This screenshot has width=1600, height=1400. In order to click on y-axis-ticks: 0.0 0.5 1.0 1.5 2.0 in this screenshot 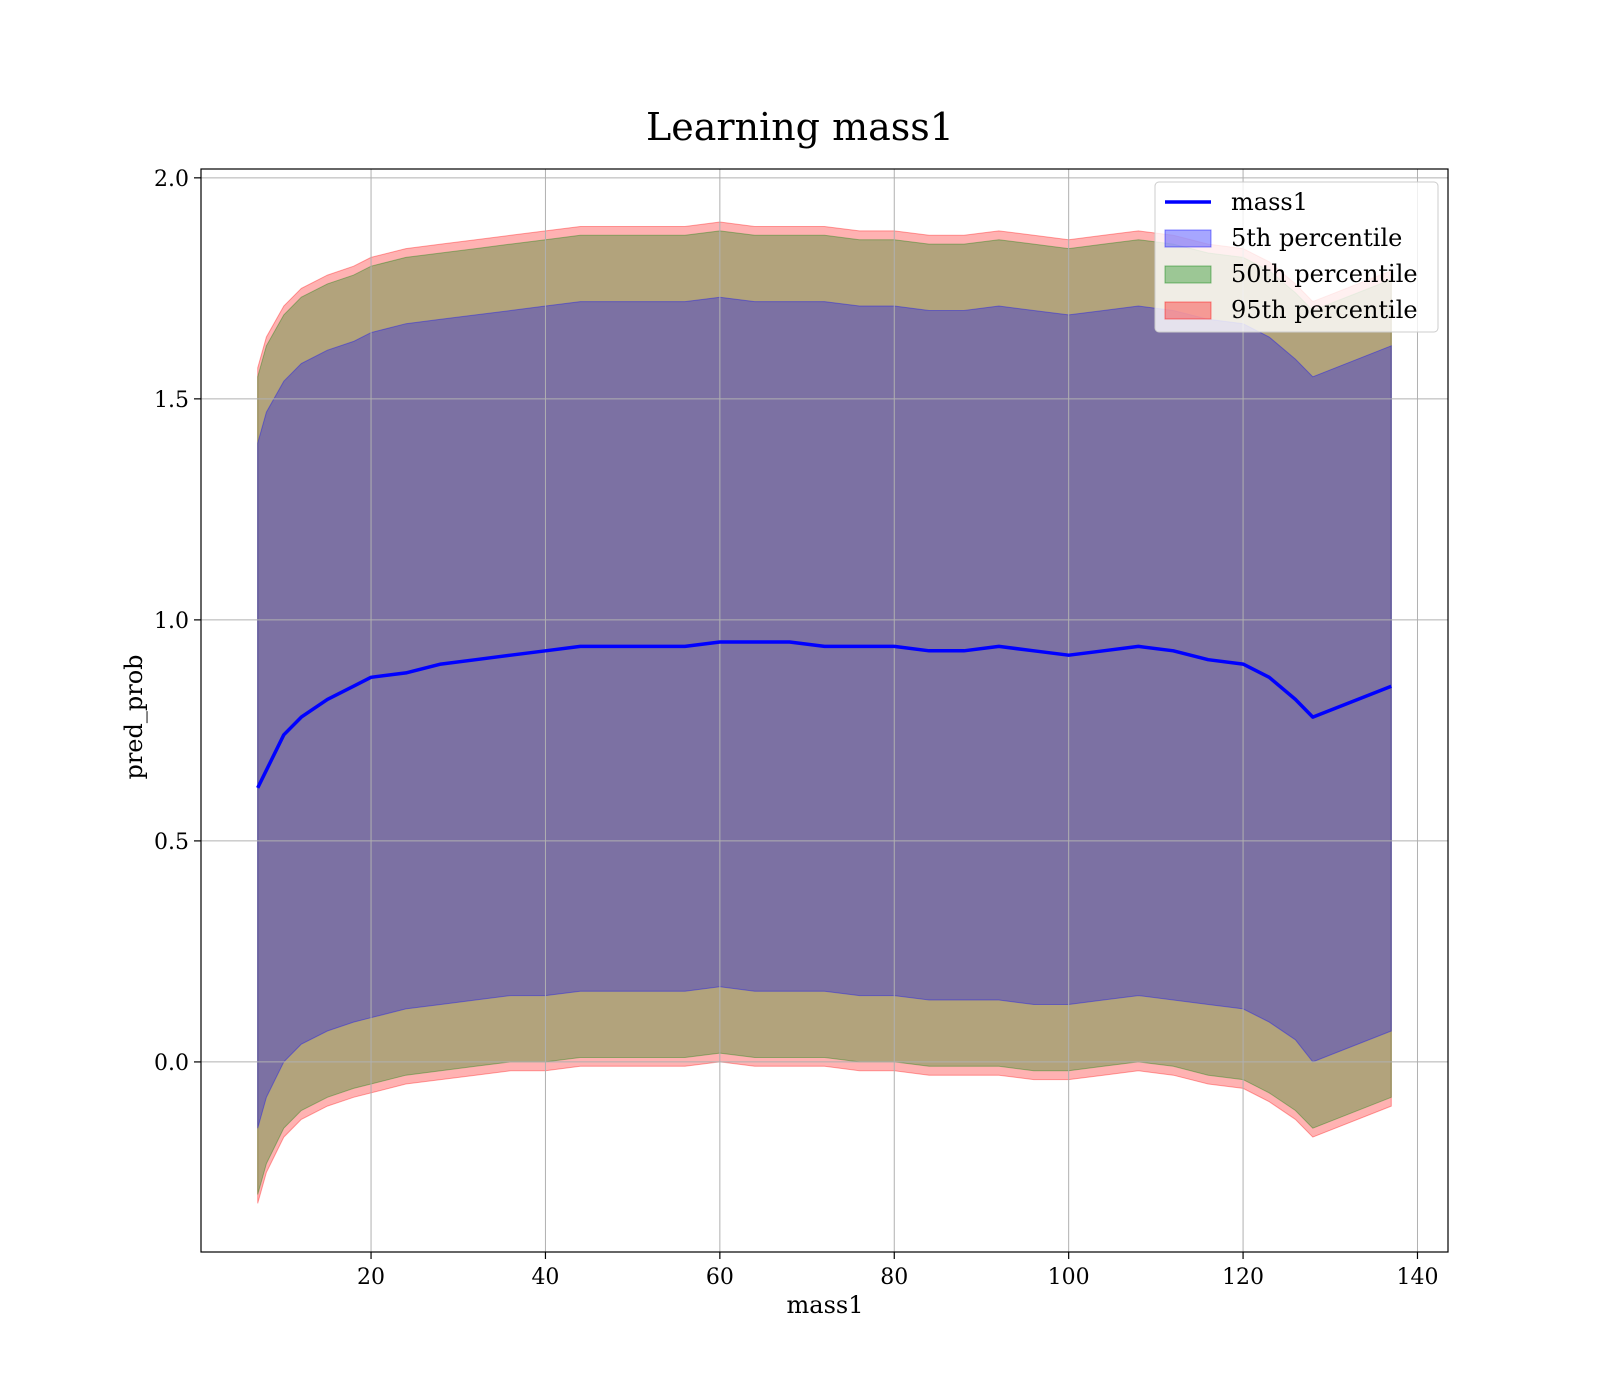, I will do `click(177, 621)`.